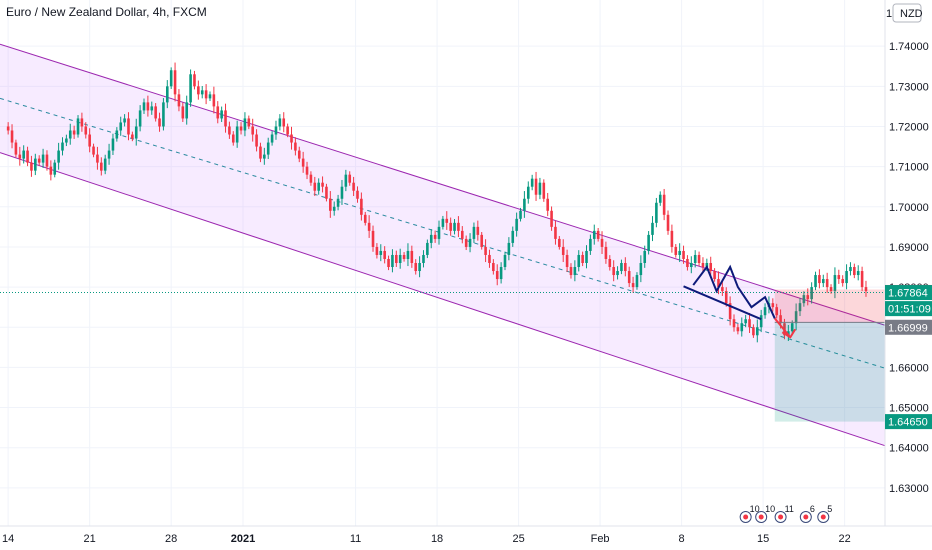 The width and height of the screenshot is (932, 550). I want to click on currency-button: NZD, so click(907, 13).